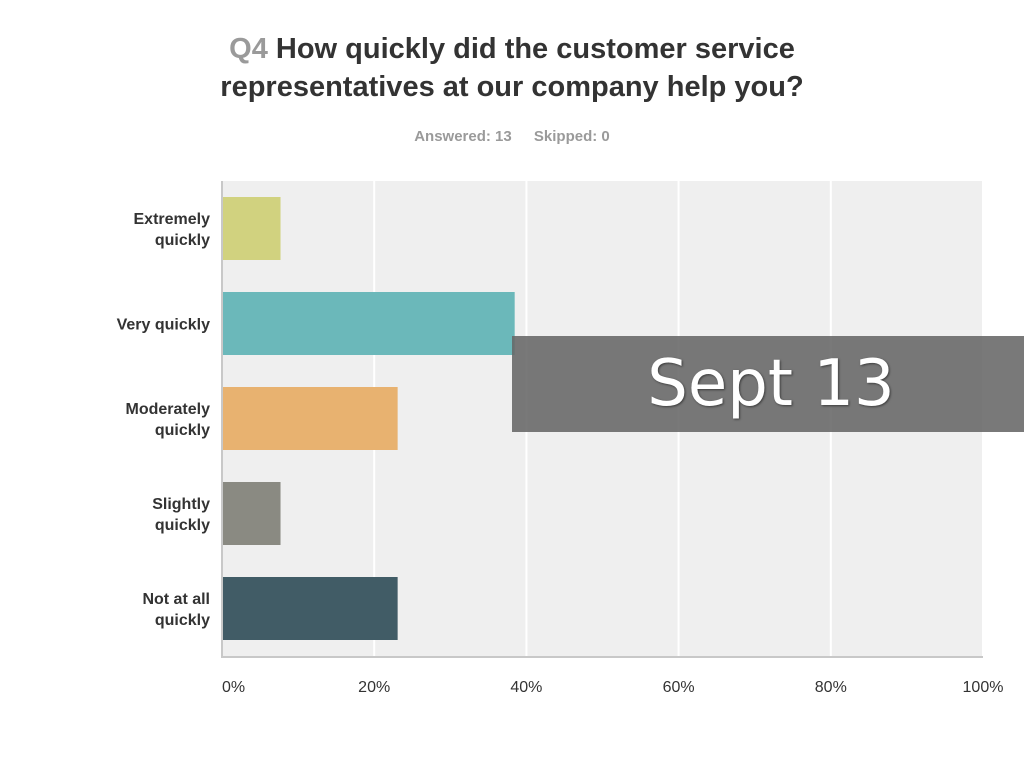 Image resolution: width=1024 pixels, height=768 pixels. I want to click on banner-text: Sept 13, so click(771, 384).